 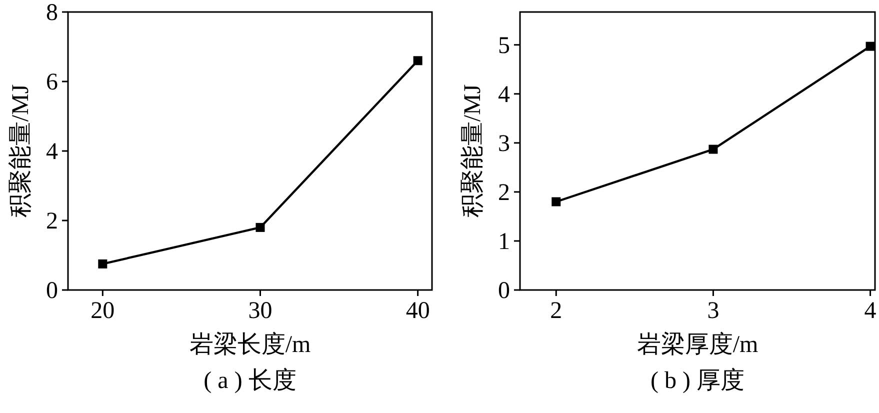 I want to click on text: ( a ) 长度, so click(x=250, y=380).